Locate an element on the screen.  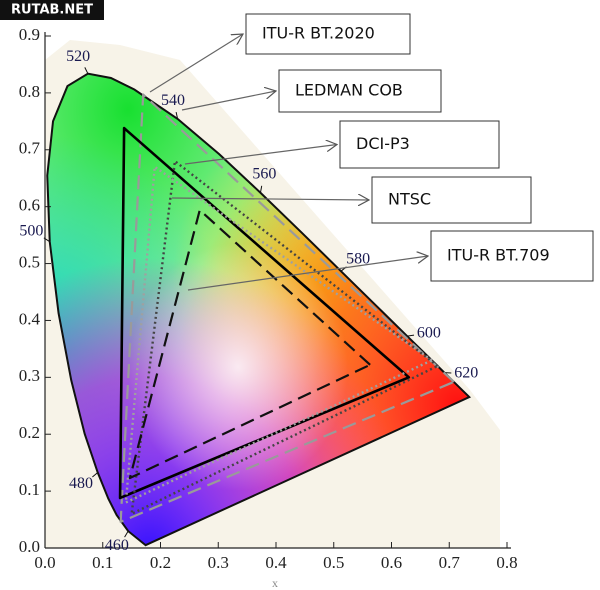
y-tick-label: 0.1 is located at coordinates (29, 489).